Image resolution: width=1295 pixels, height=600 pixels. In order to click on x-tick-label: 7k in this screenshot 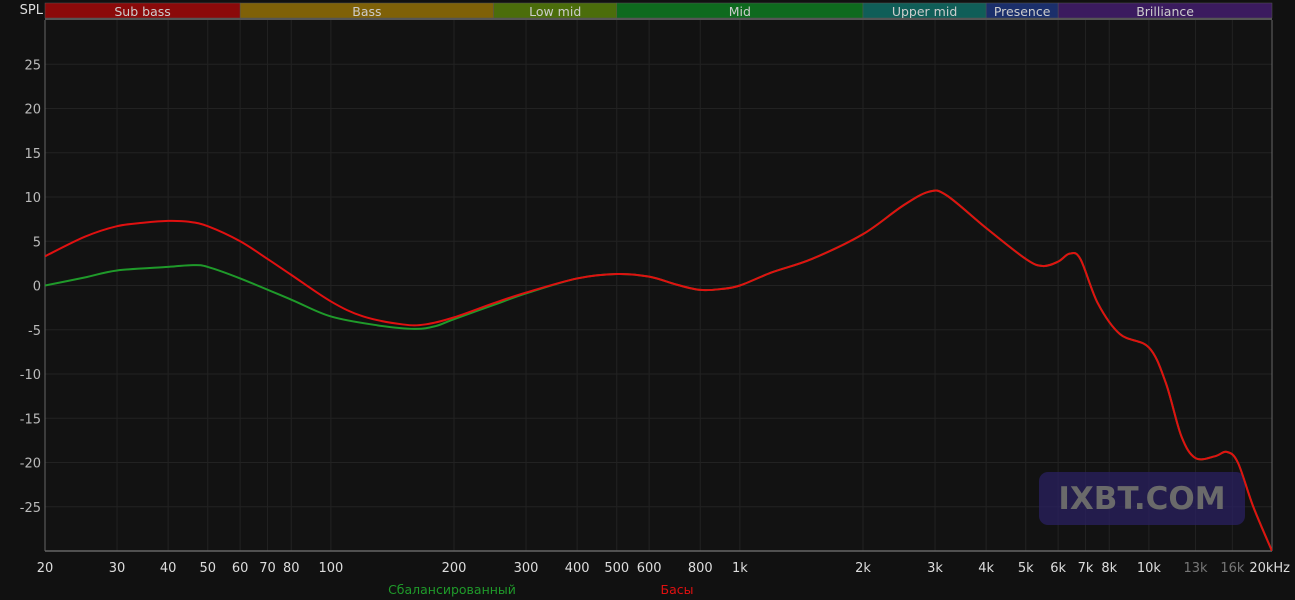, I will do `click(1086, 568)`.